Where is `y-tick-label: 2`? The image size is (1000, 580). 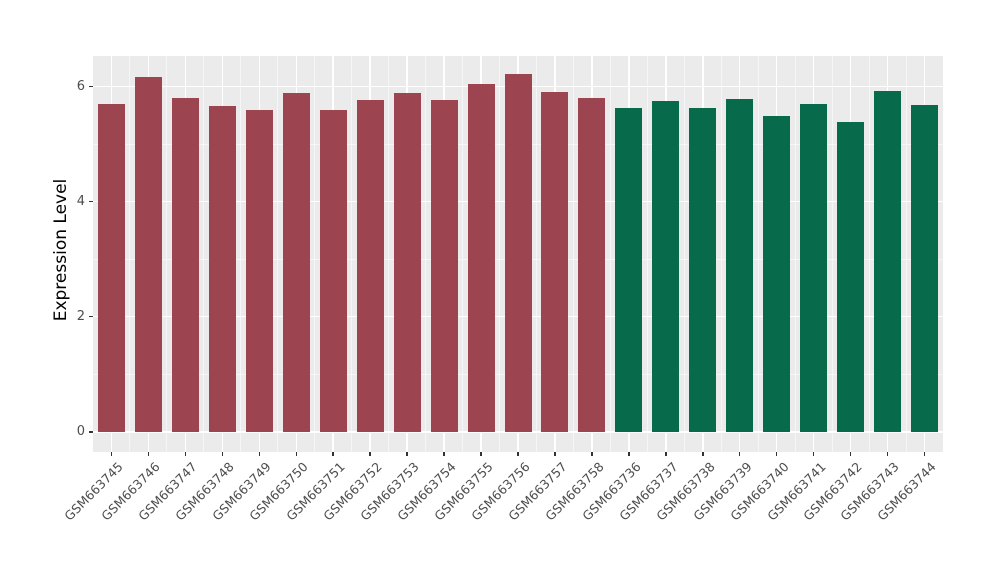
y-tick-label: 2 is located at coordinates (80, 317).